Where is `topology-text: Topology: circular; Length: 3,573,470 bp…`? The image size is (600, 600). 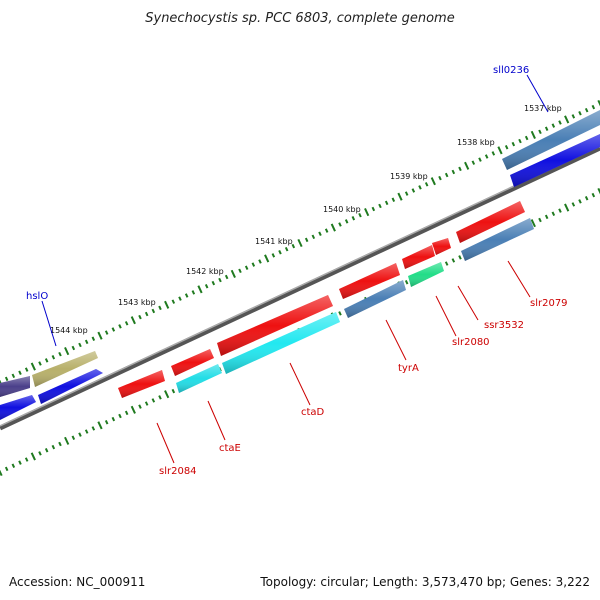
topology-text: Topology: circular; Length: 3,573,470 bp… is located at coordinates (424, 582).